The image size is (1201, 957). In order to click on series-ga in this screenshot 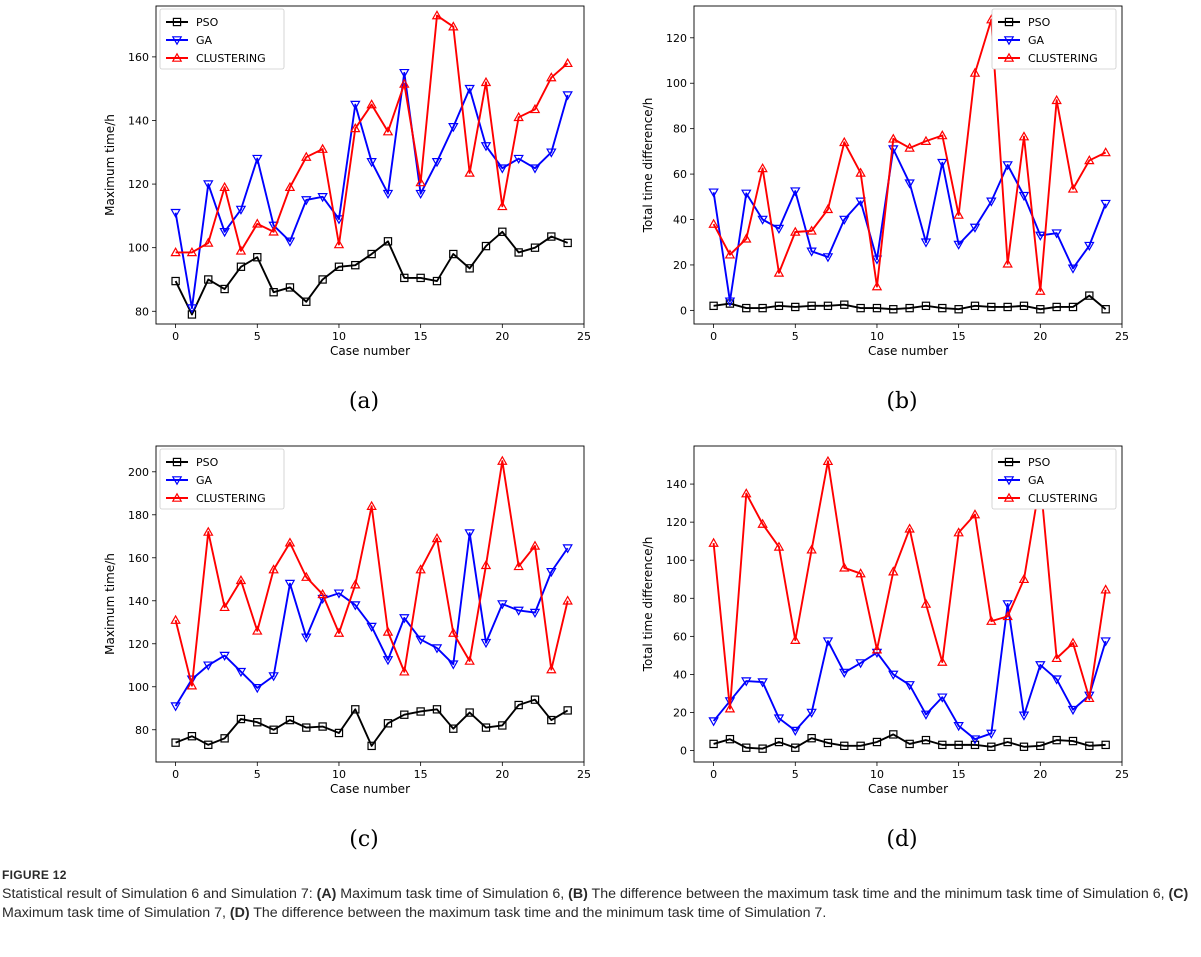, I will do `click(909, 672)`.